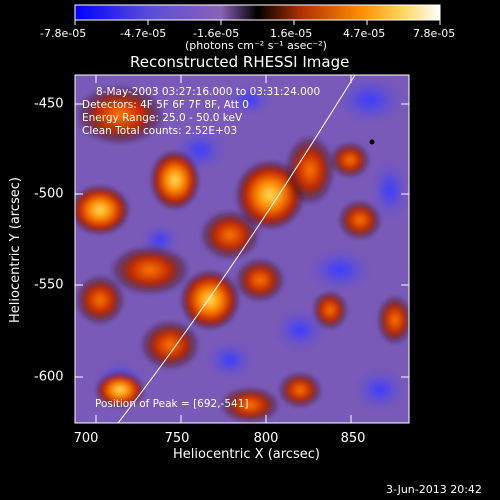 The image size is (500, 500). Describe the element at coordinates (239, 62) in the screenshot. I see `image-title: Reconstructed RHESSI Image` at that location.